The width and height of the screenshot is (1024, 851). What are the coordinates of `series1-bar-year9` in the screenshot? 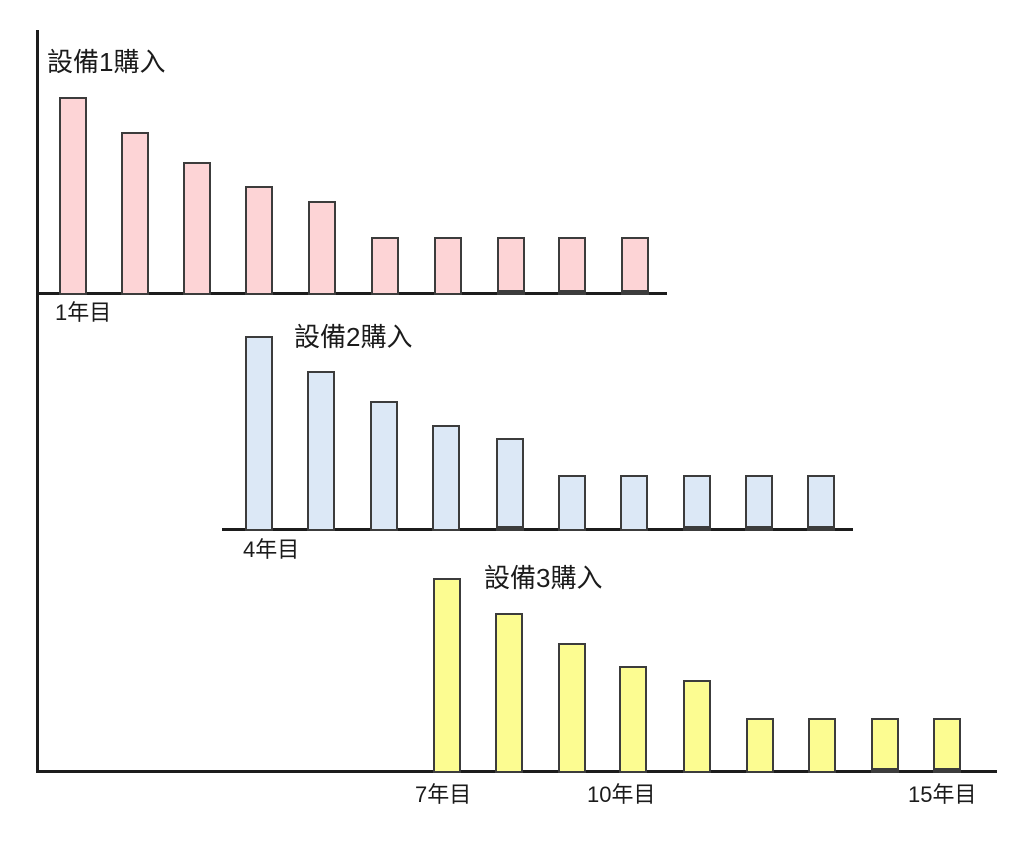 It's located at (572, 266).